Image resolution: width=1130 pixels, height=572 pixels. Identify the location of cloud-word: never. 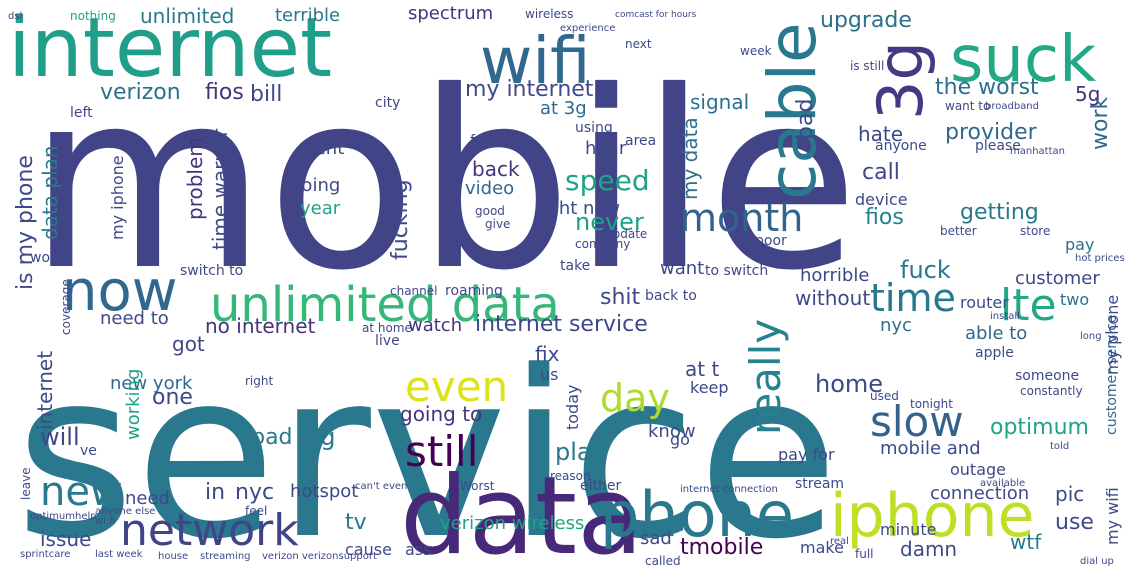
(609, 222).